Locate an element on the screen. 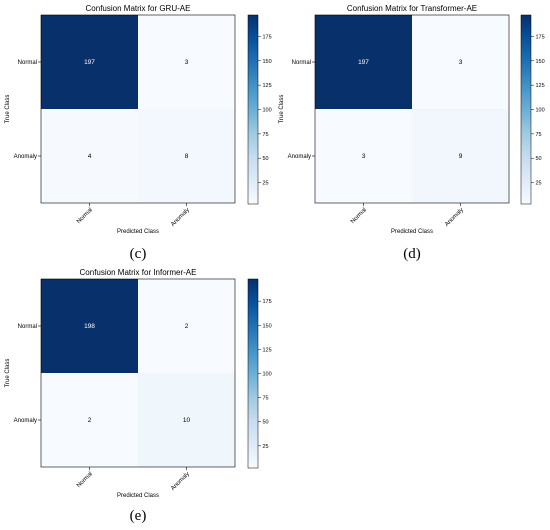  panel-label: (e) is located at coordinates (138, 516).